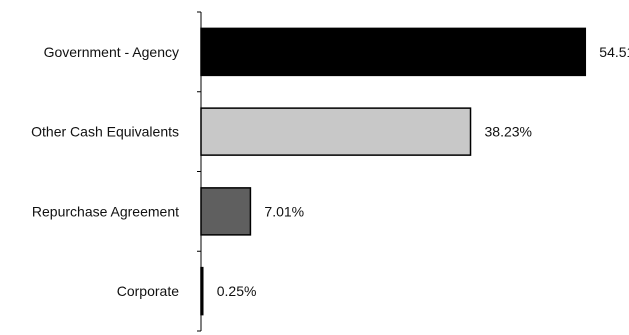 Image resolution: width=629 pixels, height=335 pixels. What do you see at coordinates (508, 132) in the screenshot?
I see `value-label: 38.23%` at bounding box center [508, 132].